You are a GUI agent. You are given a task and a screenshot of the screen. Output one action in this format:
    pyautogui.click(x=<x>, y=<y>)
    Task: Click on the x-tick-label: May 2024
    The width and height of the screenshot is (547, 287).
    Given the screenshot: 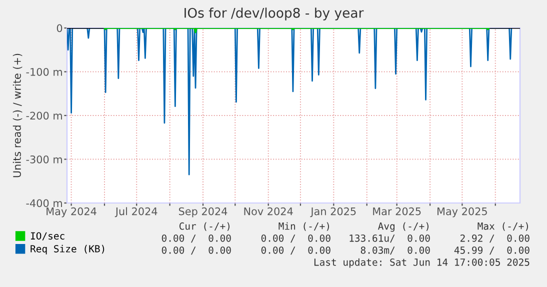 What is the action you would take?
    pyautogui.click(x=71, y=212)
    